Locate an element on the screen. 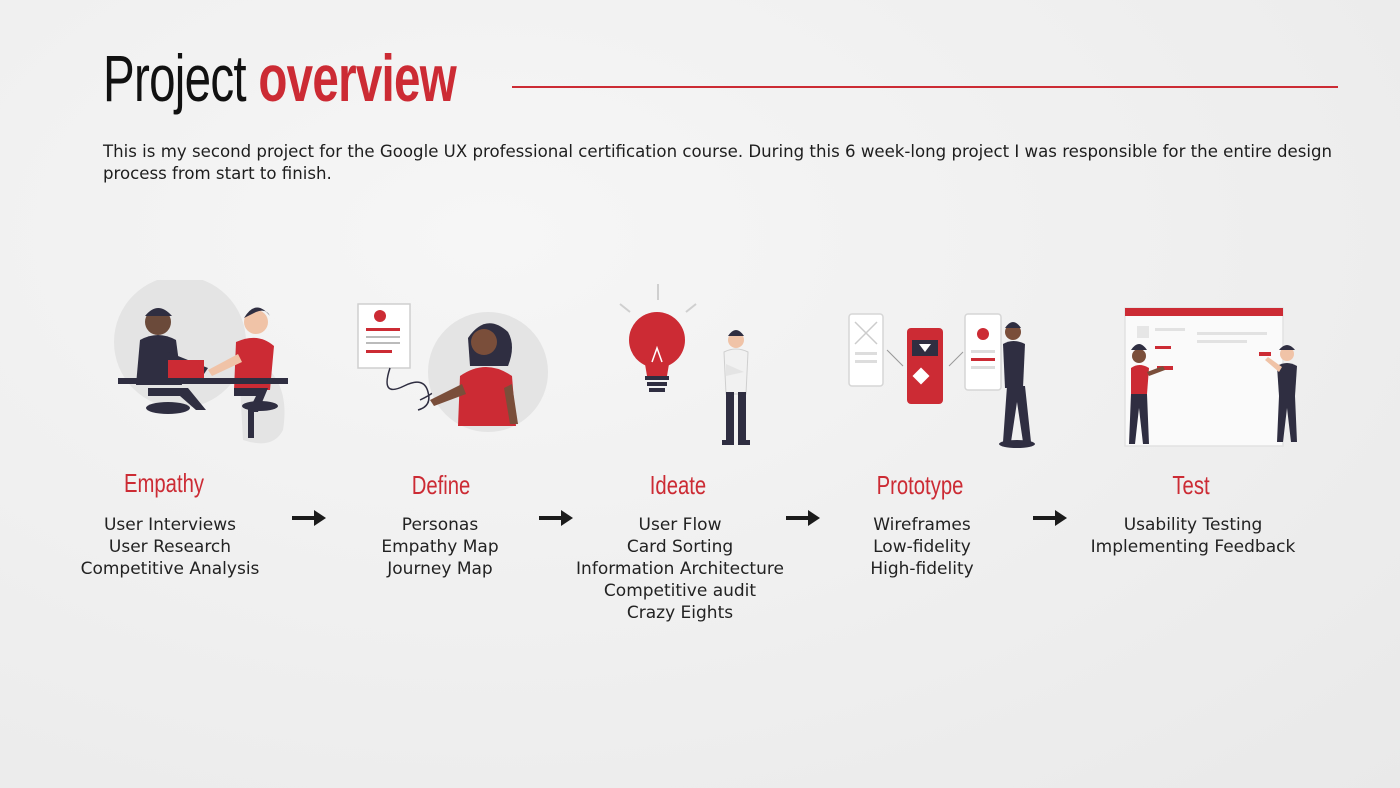  list-item: Competitive Analysis is located at coordinates (170, 569).